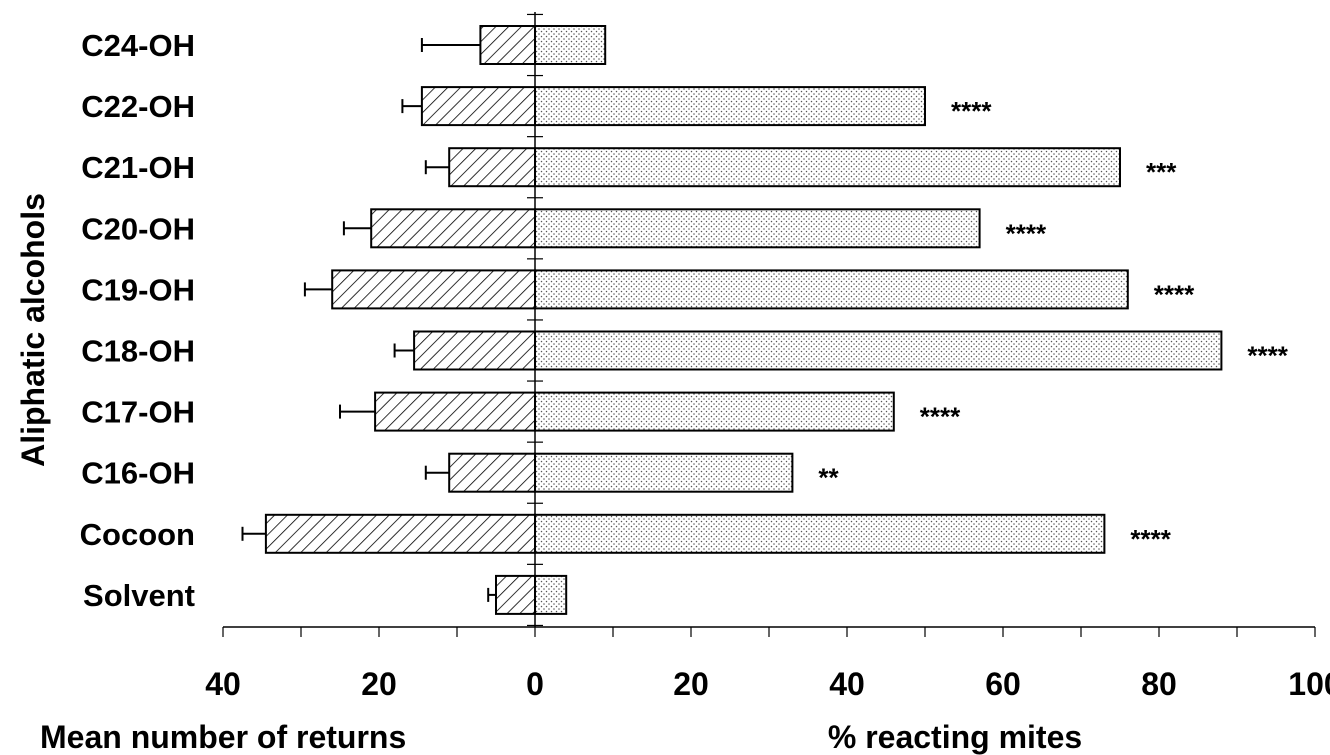 This screenshot has width=1330, height=755. I want to click on x-tick-label: 100, so click(1309, 684).